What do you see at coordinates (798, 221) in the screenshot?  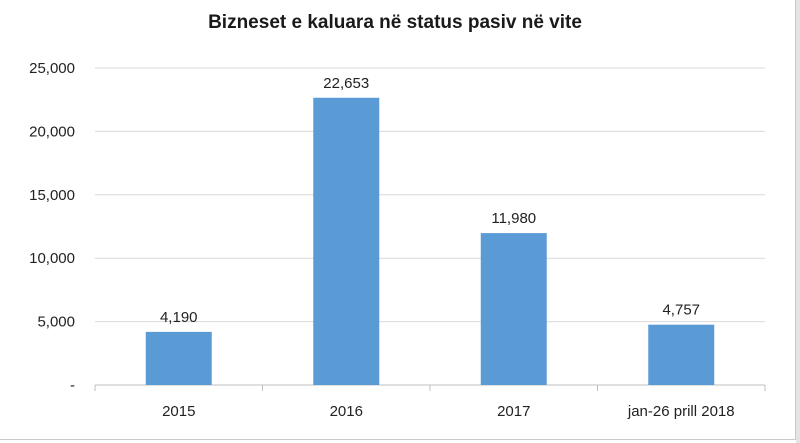 I see `window-edge` at bounding box center [798, 221].